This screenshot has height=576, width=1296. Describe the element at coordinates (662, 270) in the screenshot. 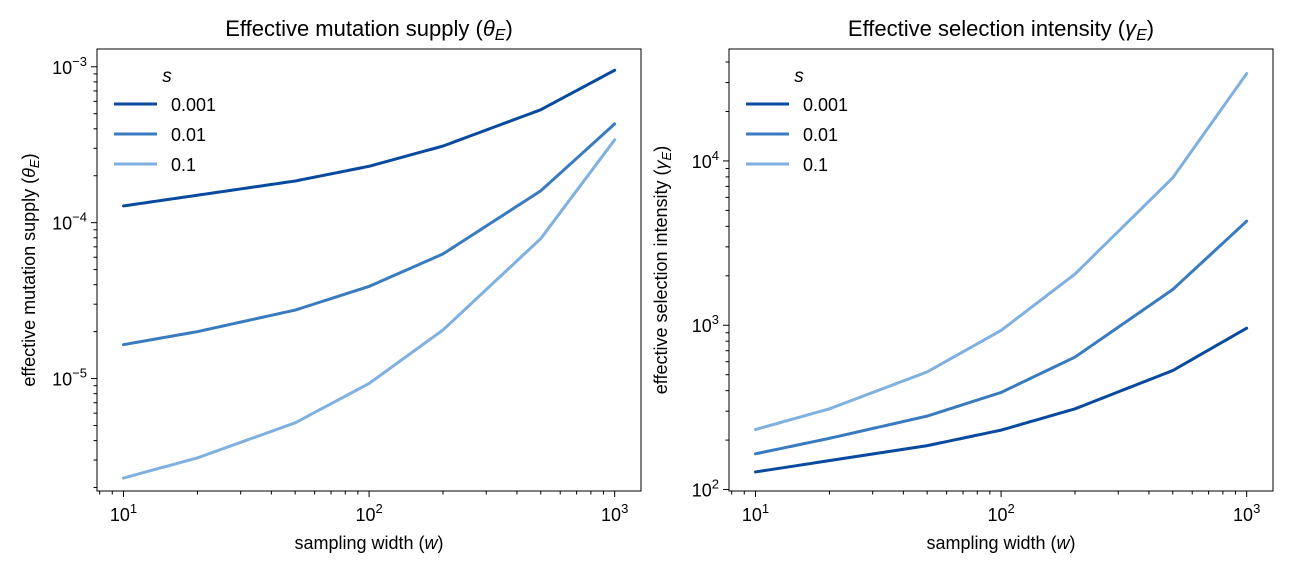

I see `y-axis-label: effective selection intensity (γE)` at that location.